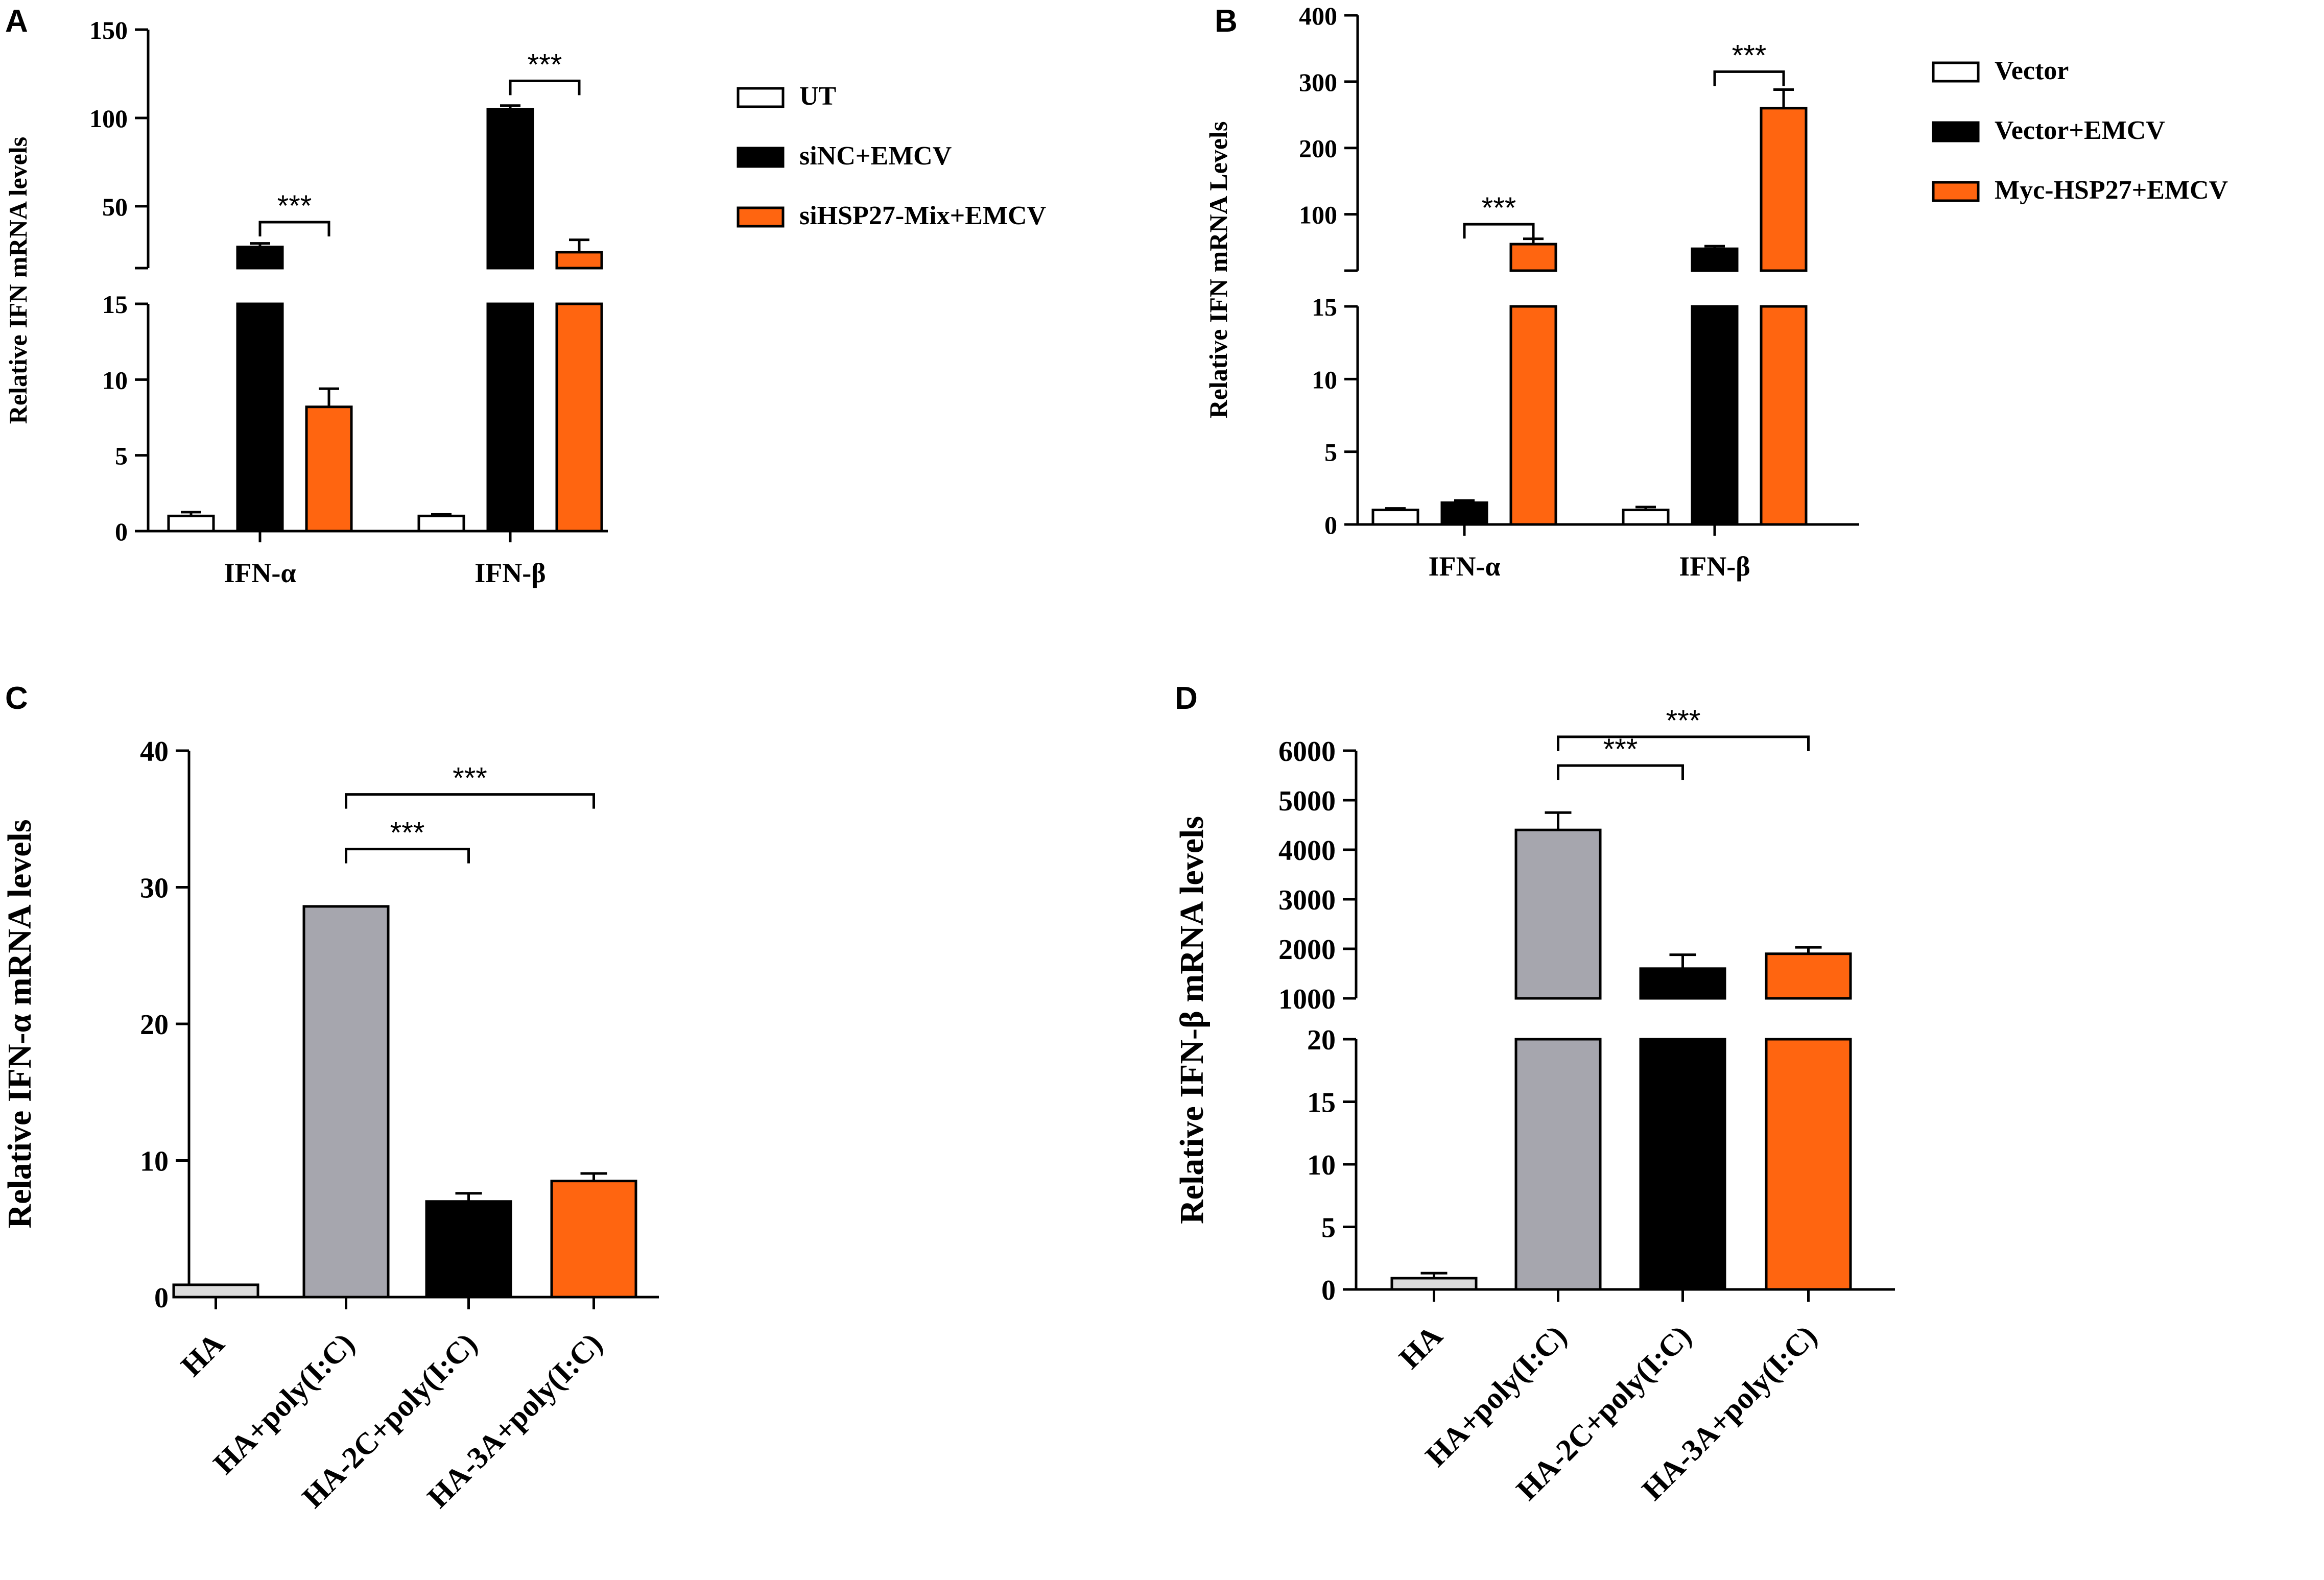 This screenshot has width=2324, height=1580. I want to click on y-tick-label-40: 40, so click(154, 752).